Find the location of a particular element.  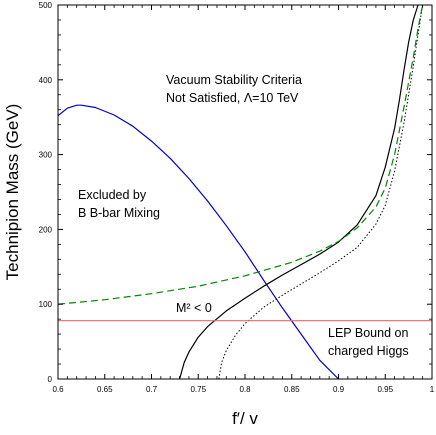

x-tick-label-8: 1 is located at coordinates (432, 389).